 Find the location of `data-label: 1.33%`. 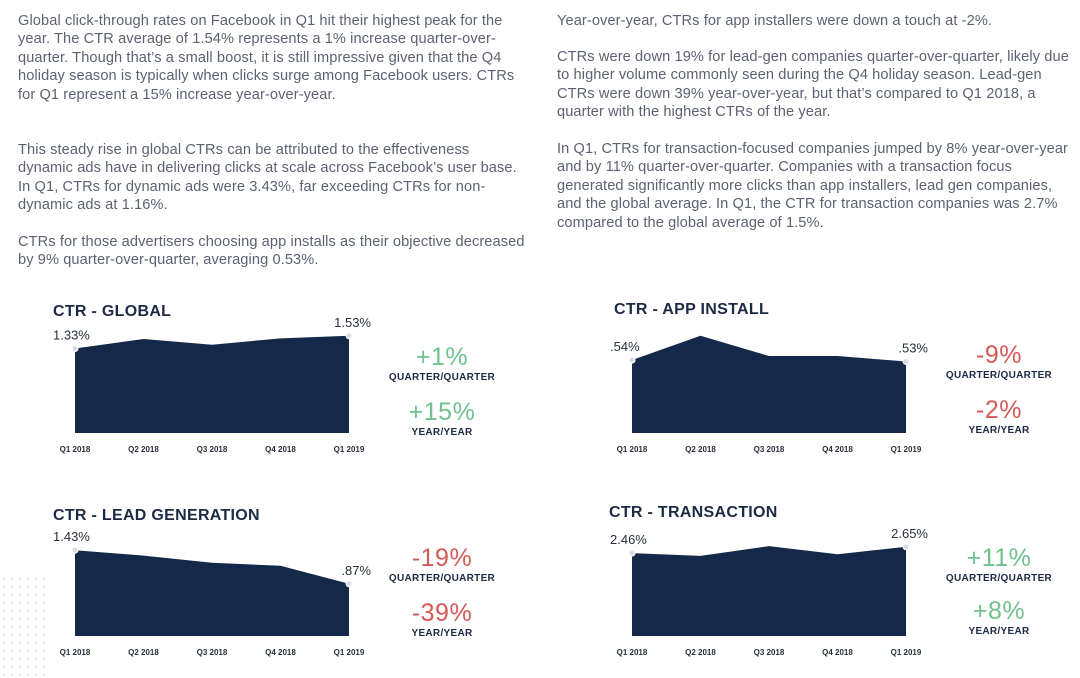

data-label: 1.33% is located at coordinates (71, 335).